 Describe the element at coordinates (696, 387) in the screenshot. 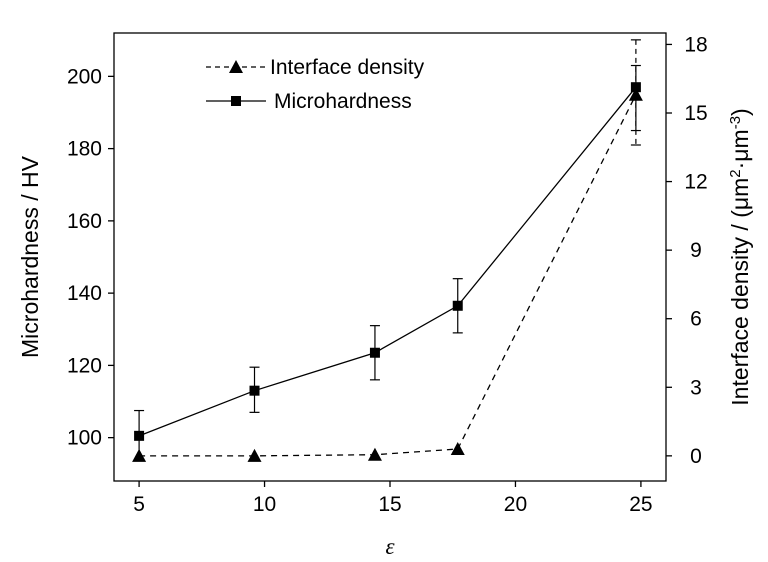

I see `y-right-tick-label: 3` at that location.